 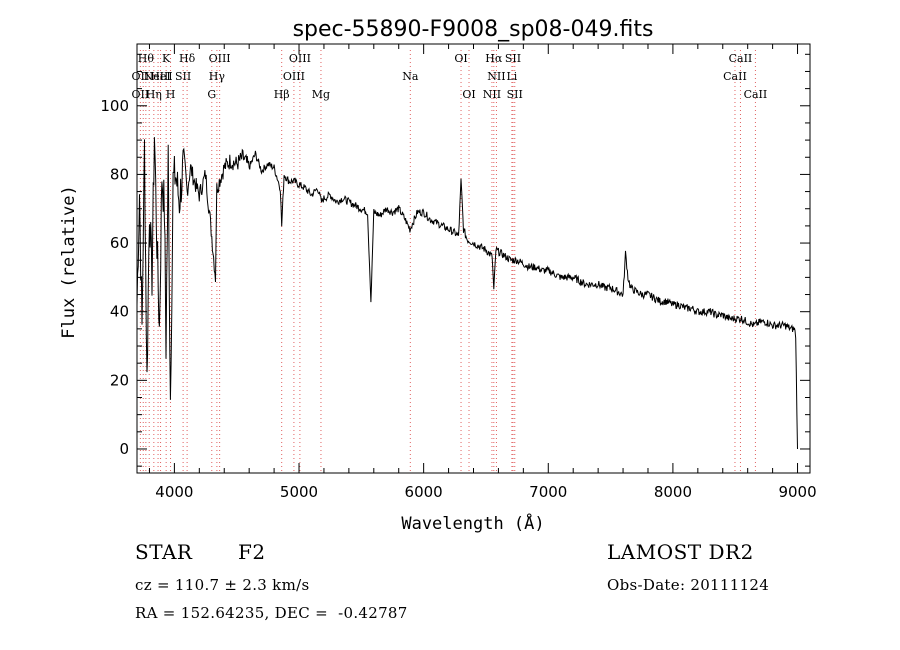 I want to click on line-label-10: NeIII, so click(x=157, y=76).